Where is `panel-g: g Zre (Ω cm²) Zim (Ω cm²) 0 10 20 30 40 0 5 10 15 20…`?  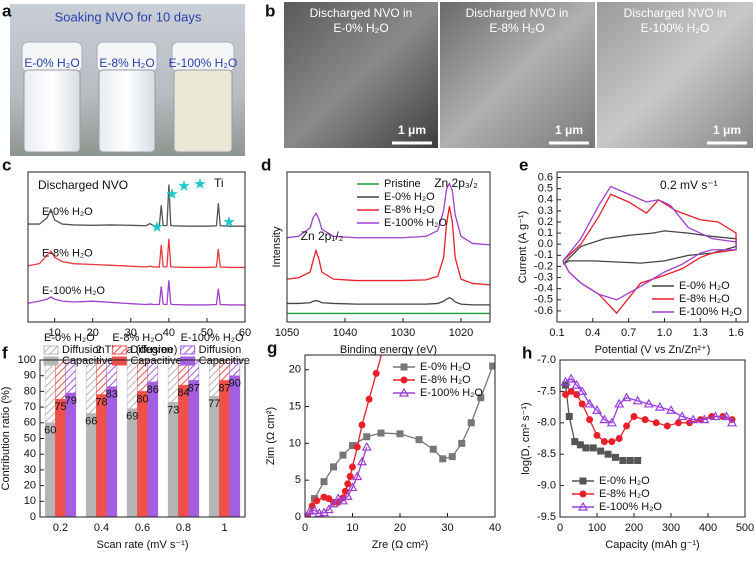 panel-g: g Zre (Ω cm²) Zim (Ω cm²) 0 10 20 30 40 0 5 10 15 20… is located at coordinates (383, 444).